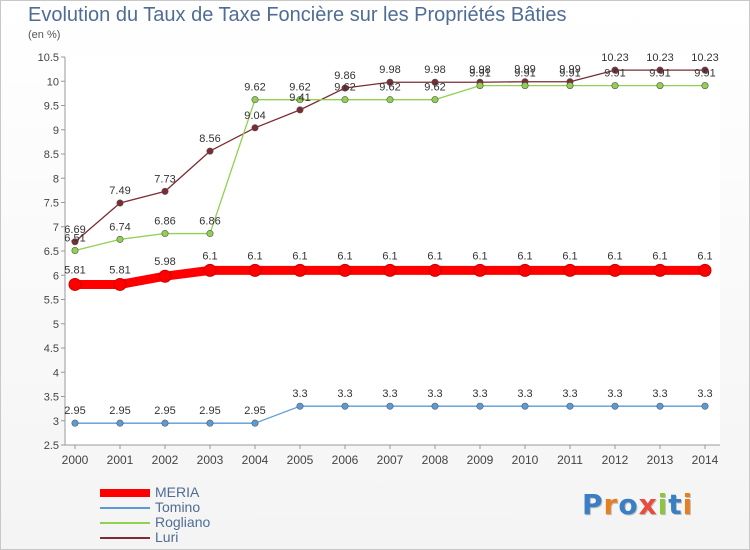 Image resolution: width=750 pixels, height=550 pixels. Describe the element at coordinates (51, 252) in the screenshot. I see `y-tick-label: 6.5` at that location.